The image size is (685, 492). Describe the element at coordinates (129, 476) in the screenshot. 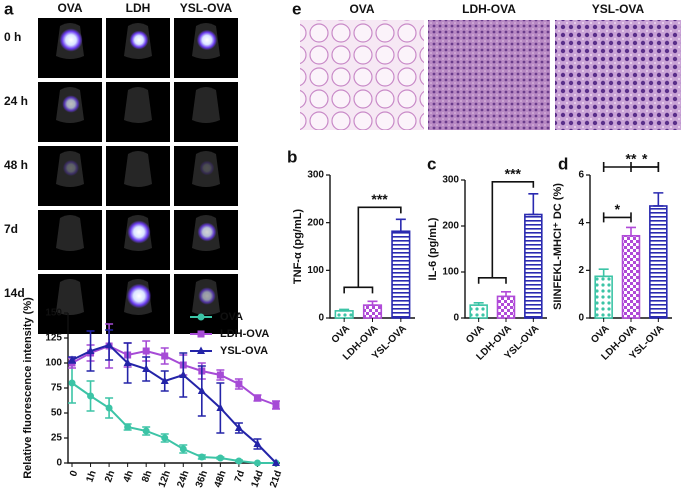

I see `x-tick-label: 4h` at that location.